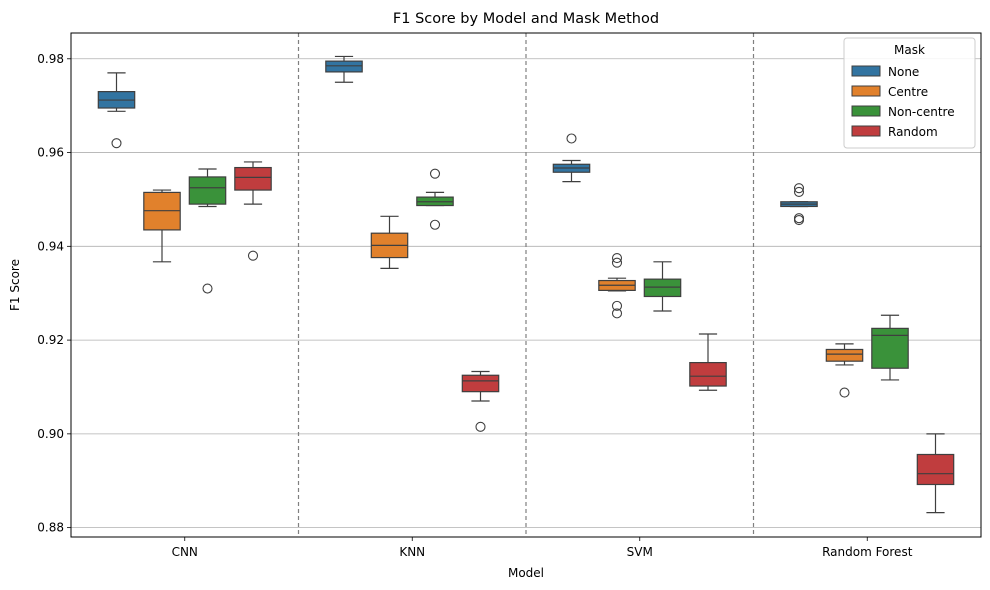 The height and width of the screenshot is (590, 990). Describe the element at coordinates (50, 528) in the screenshot. I see `y-tick-label: 0.88` at that location.